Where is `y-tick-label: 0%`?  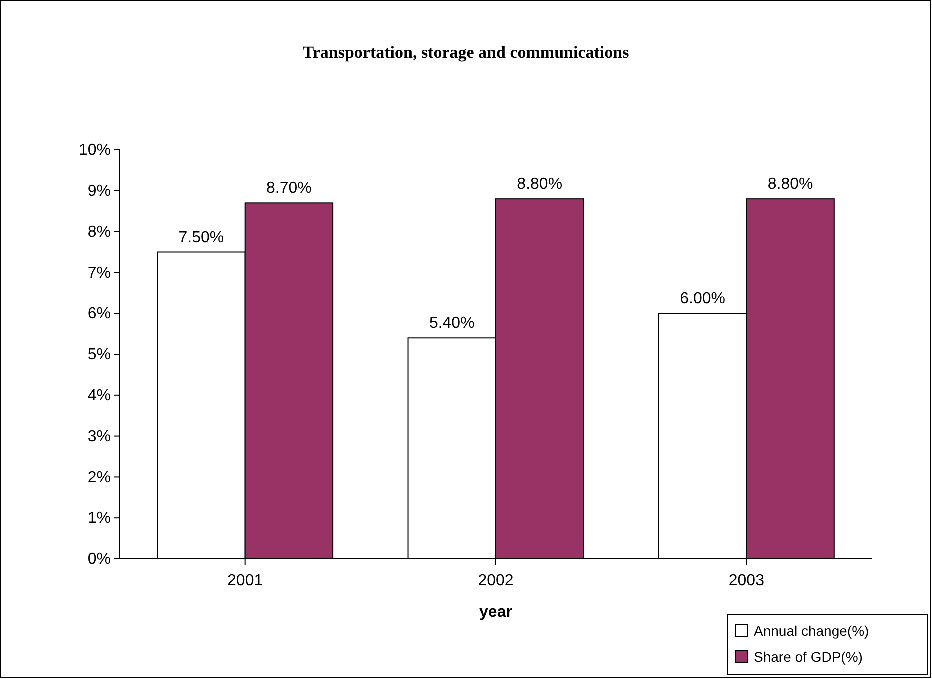
y-tick-label: 0% is located at coordinates (99, 559).